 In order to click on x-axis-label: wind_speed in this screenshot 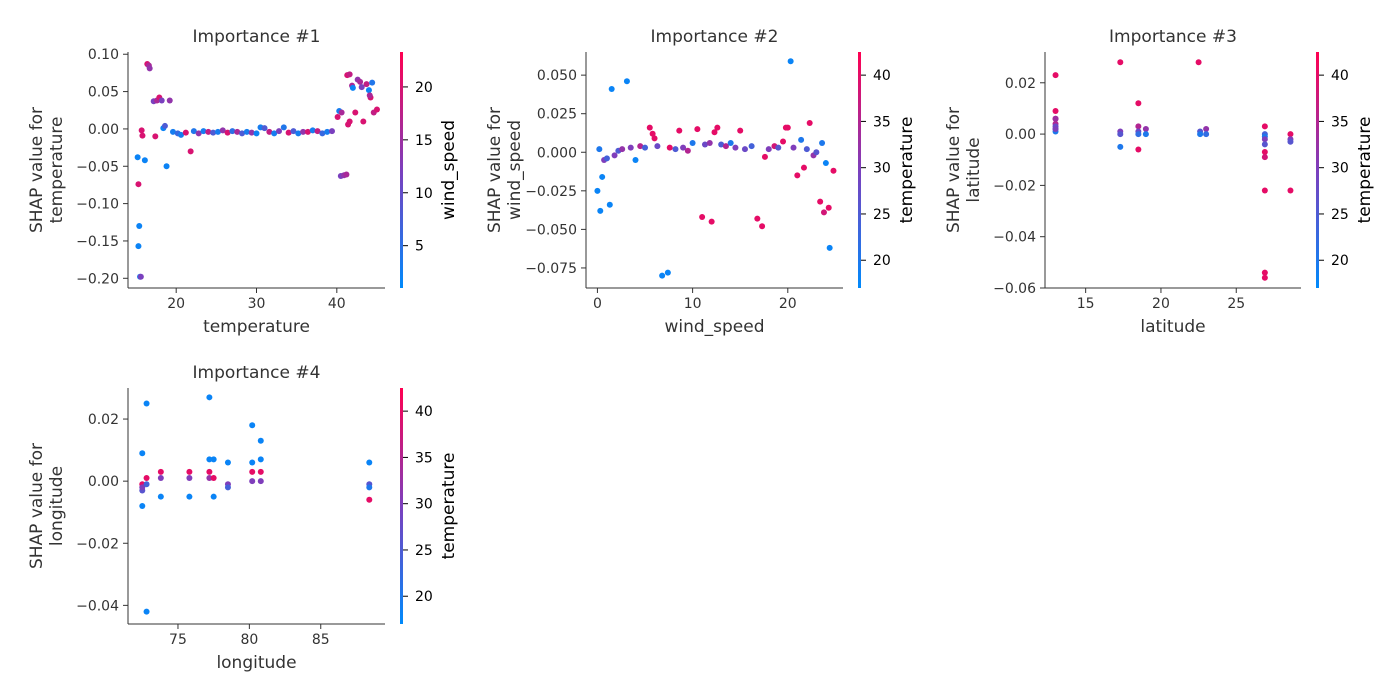, I will do `click(714, 327)`.